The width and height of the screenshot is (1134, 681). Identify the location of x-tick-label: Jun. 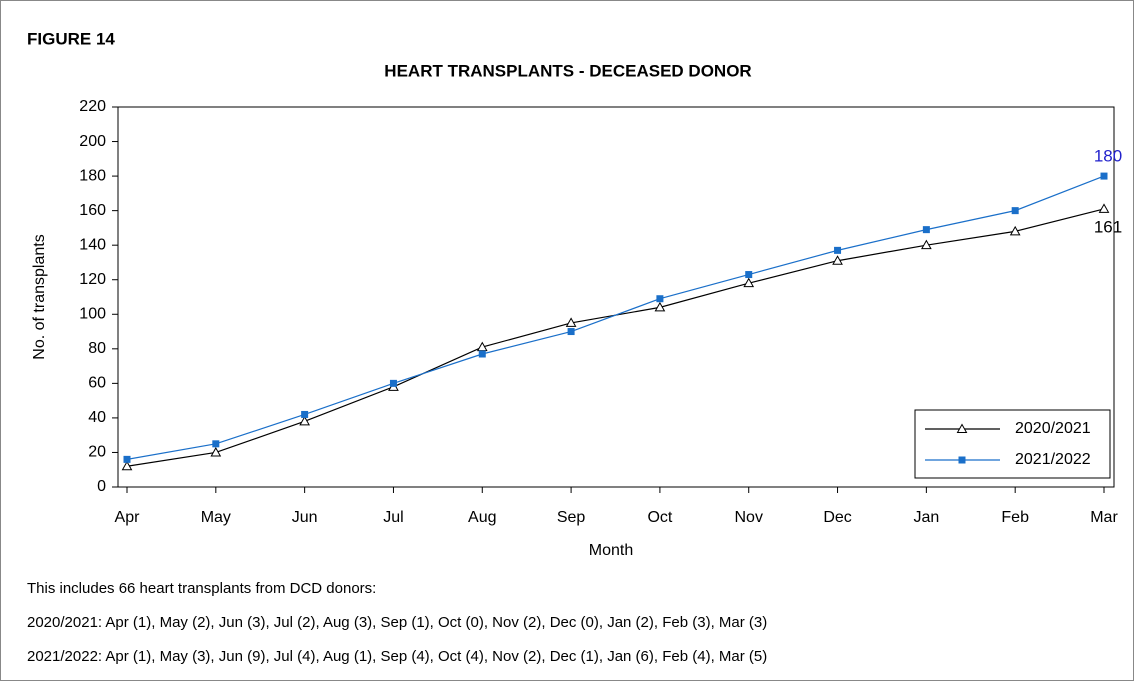
(305, 517).